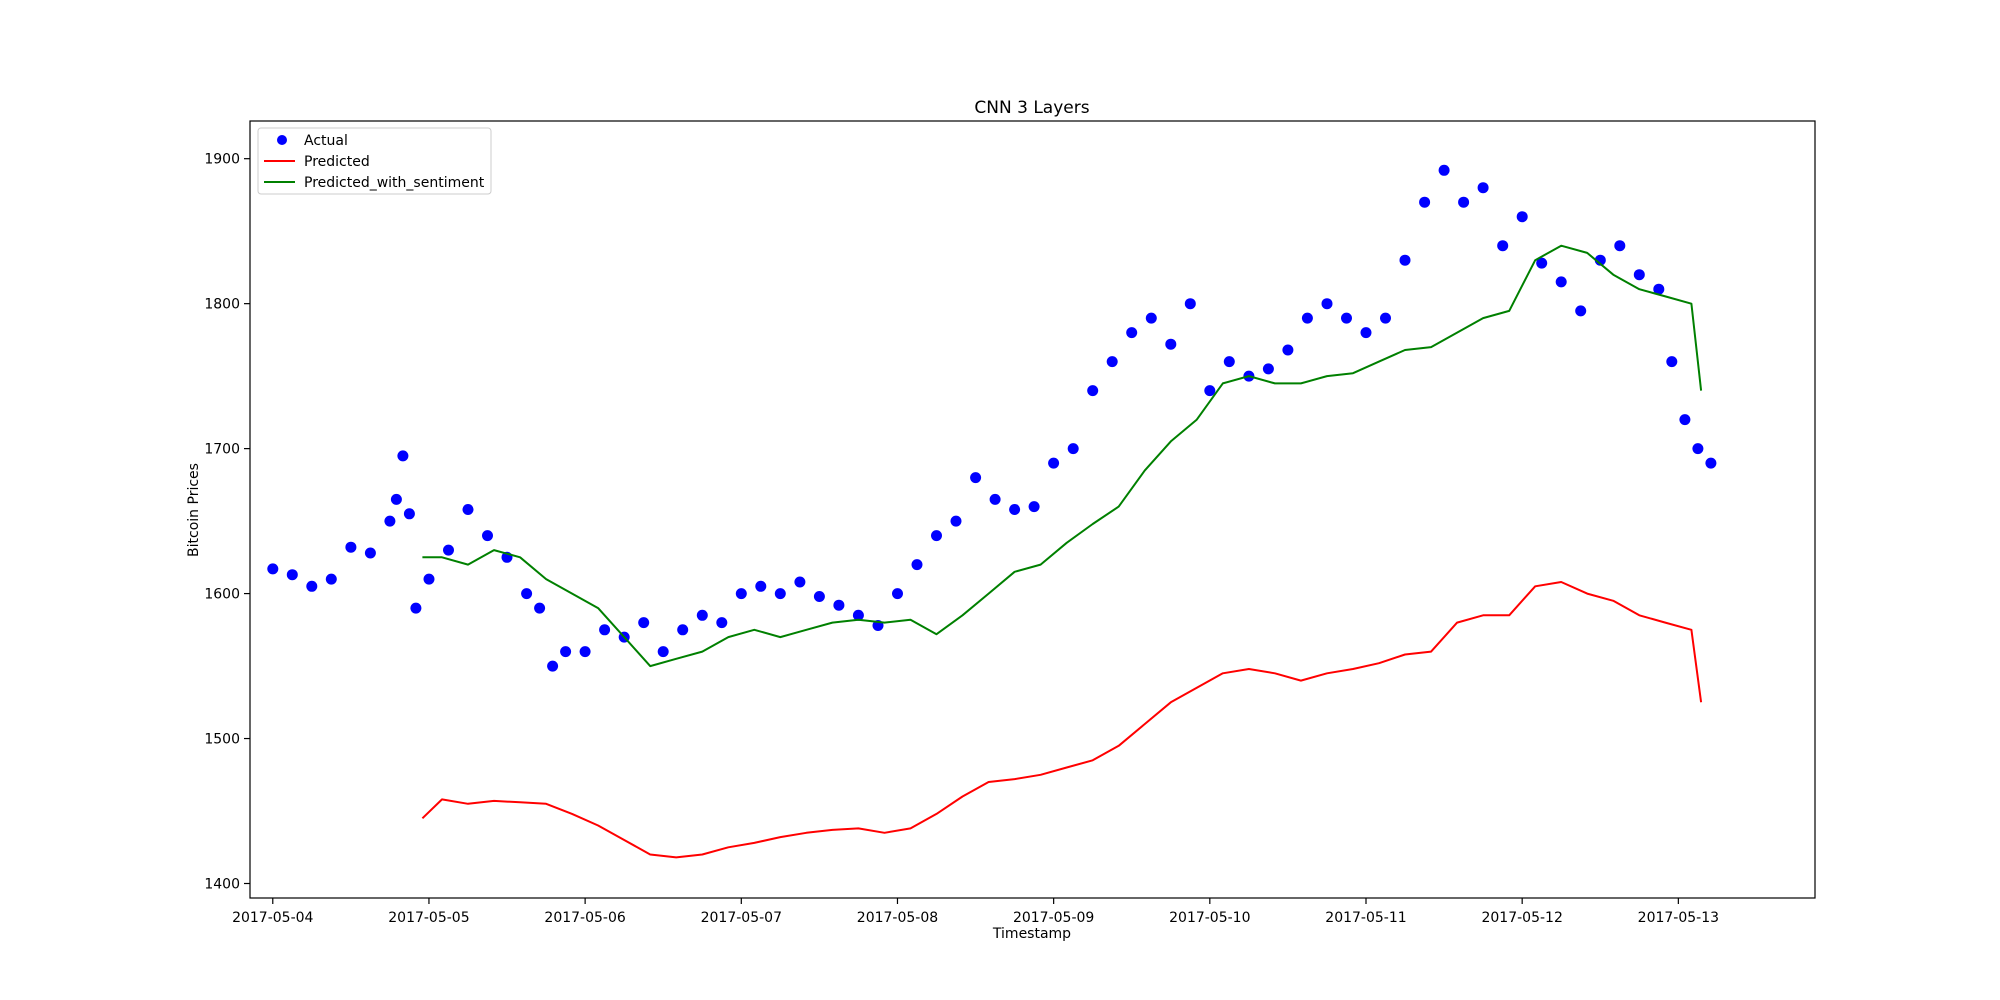 The height and width of the screenshot is (1000, 2000). What do you see at coordinates (222, 740) in the screenshot?
I see `y-tick-label: 1500` at bounding box center [222, 740].